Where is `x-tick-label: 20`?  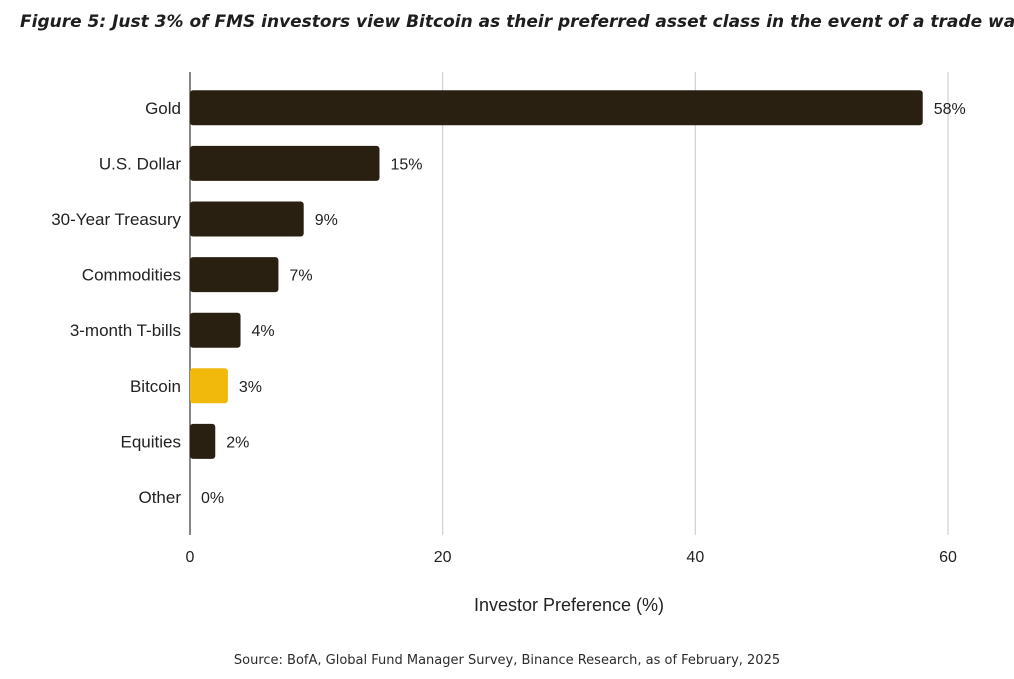
x-tick-label: 20 is located at coordinates (443, 557).